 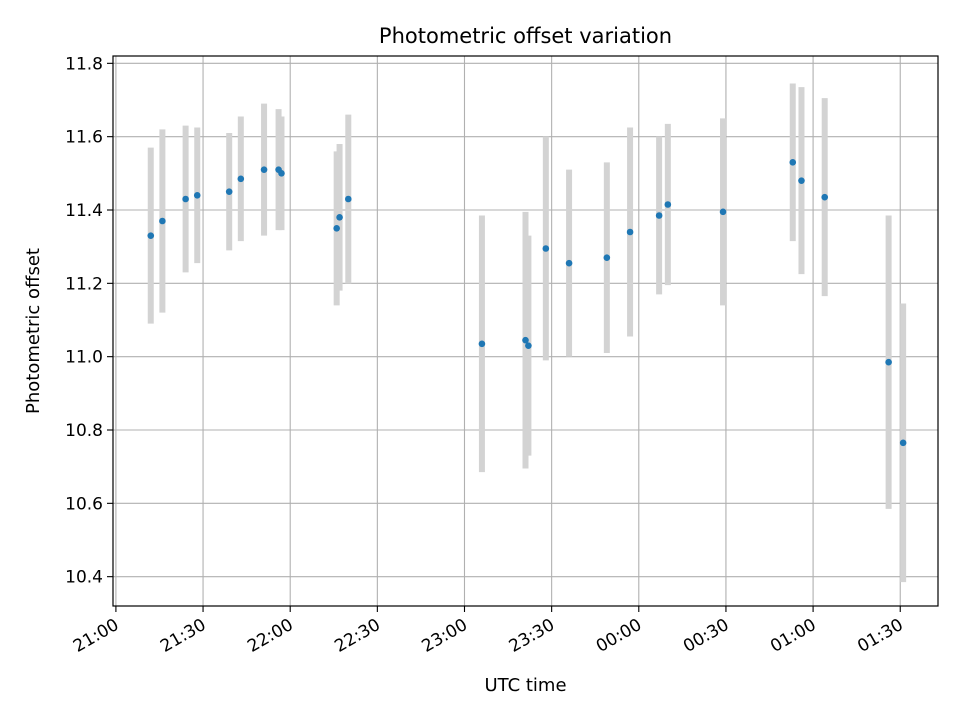 I want to click on y-tick-label: 10.8, so click(x=84, y=431).